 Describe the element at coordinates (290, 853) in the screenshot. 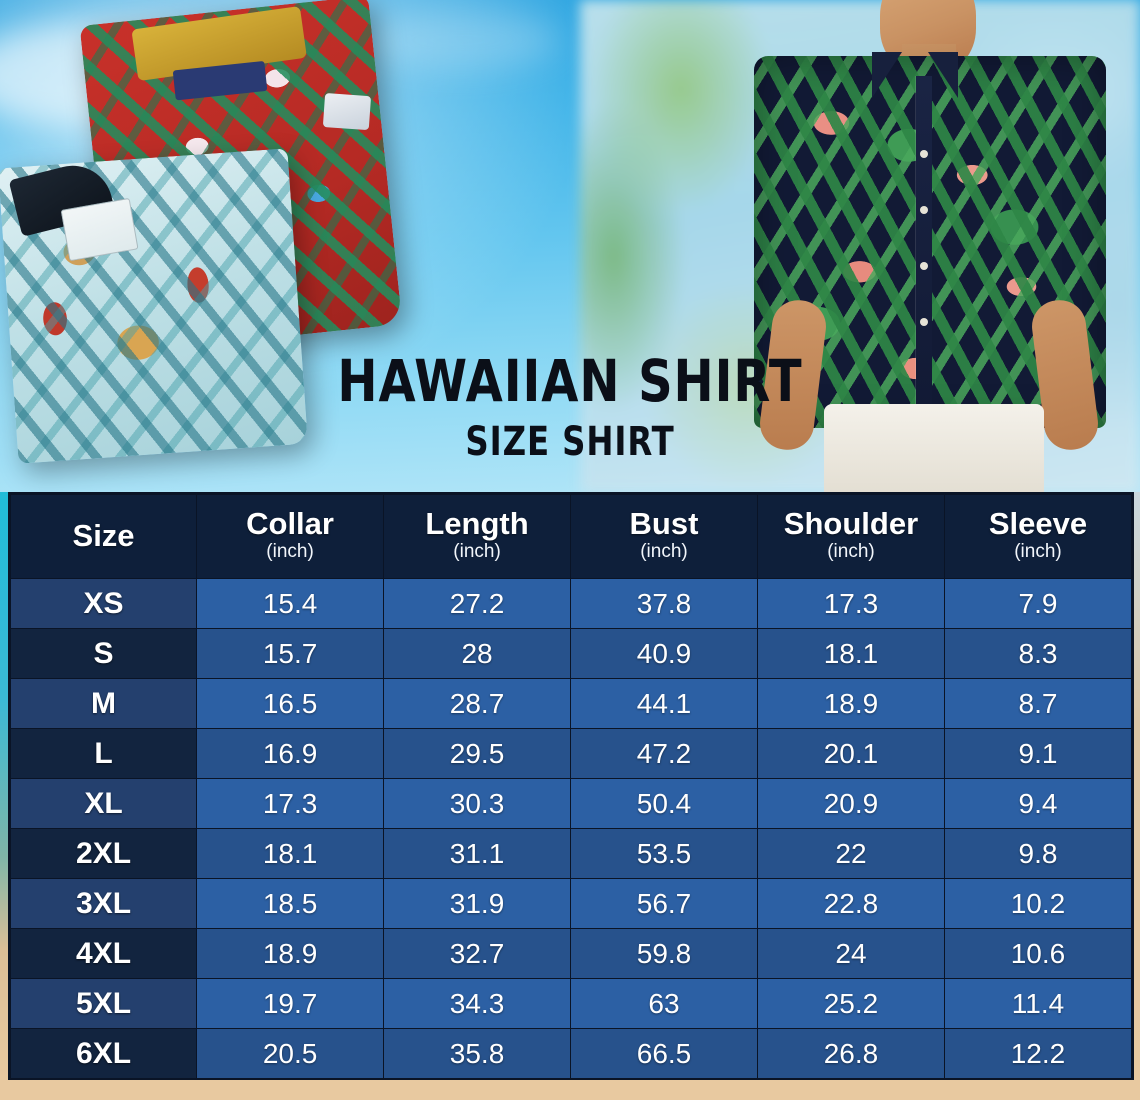

I see `cell-collar: 18.1` at that location.